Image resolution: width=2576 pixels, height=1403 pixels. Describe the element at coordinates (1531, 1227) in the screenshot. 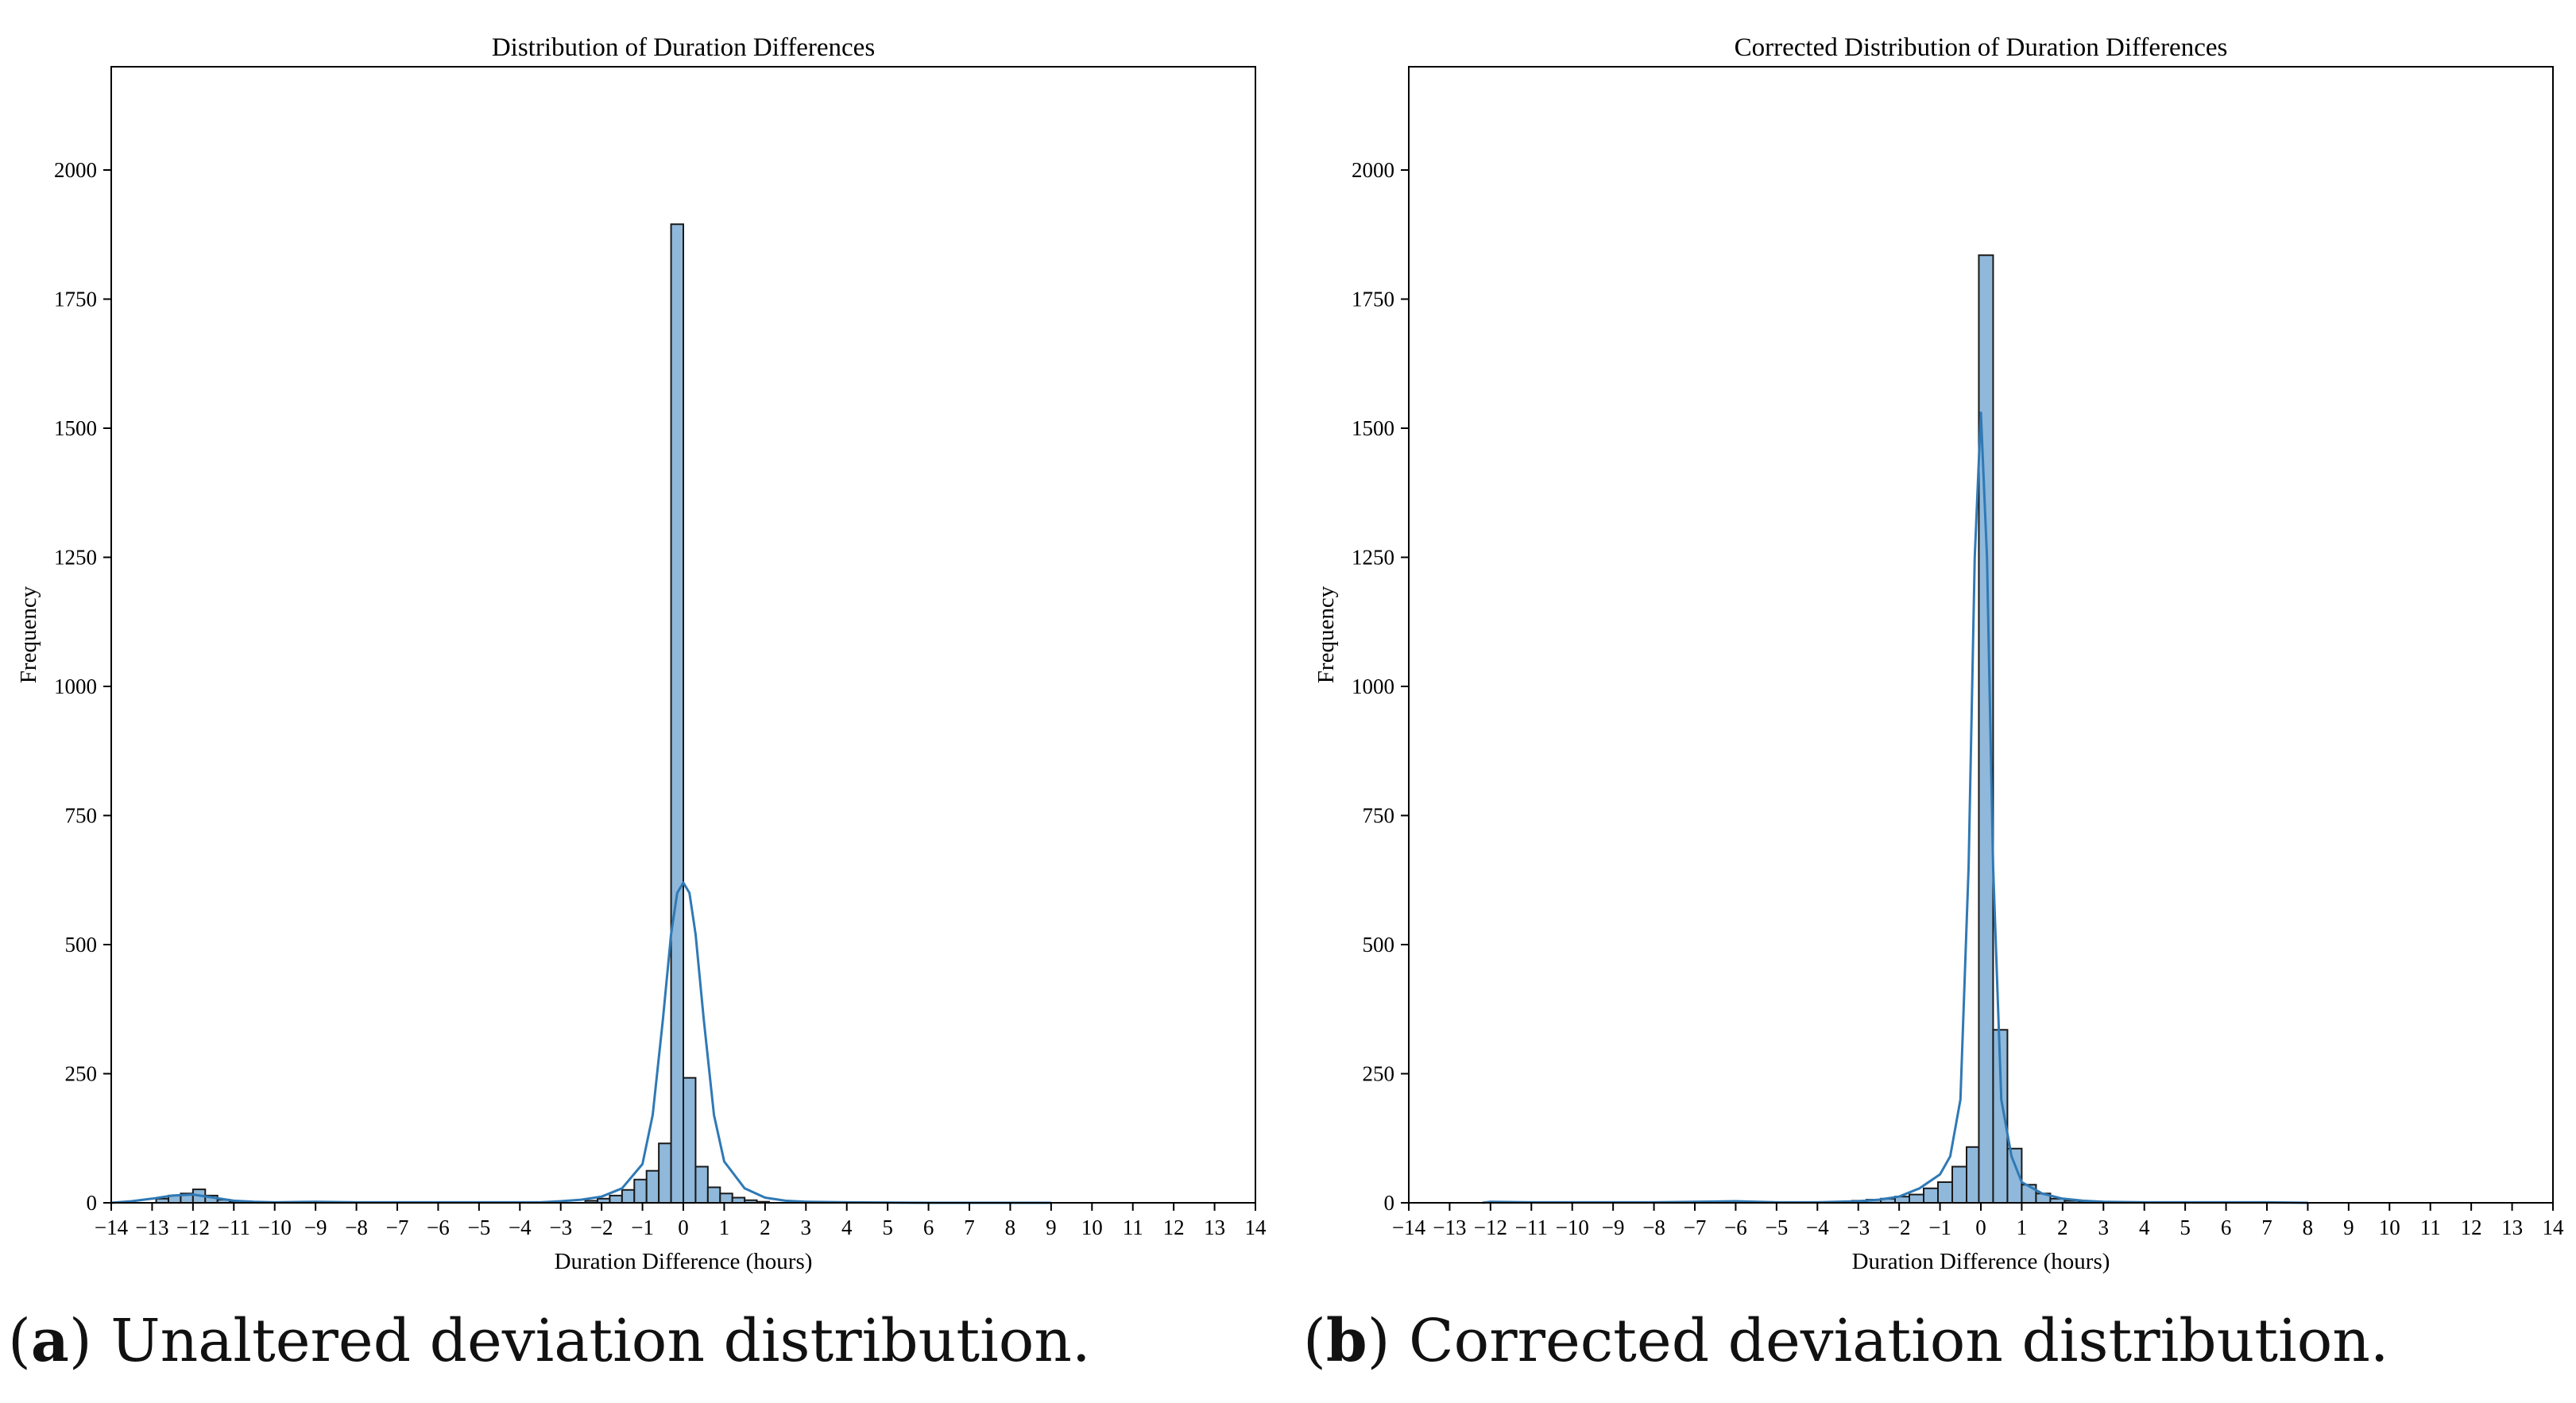

I see `x-tick-label-b-3: −11` at that location.